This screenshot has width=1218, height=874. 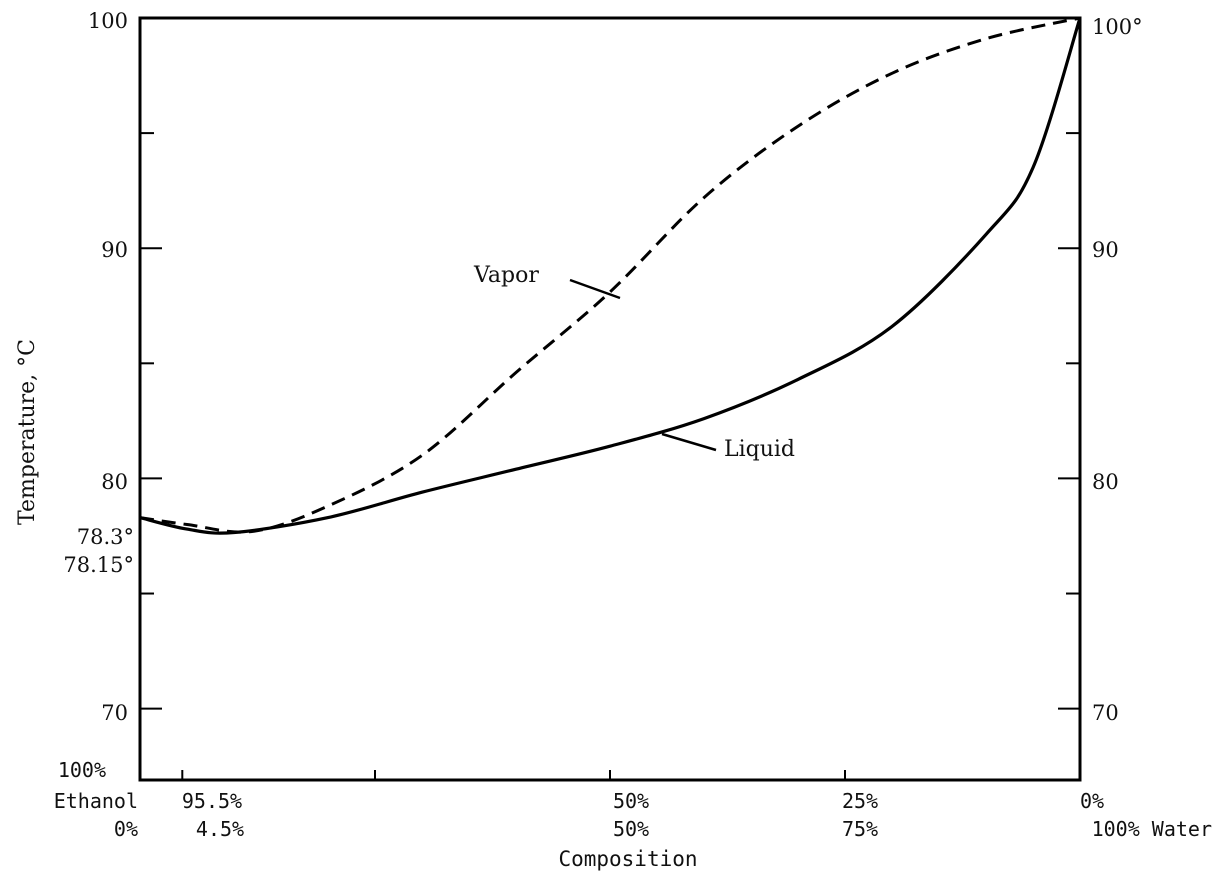 What do you see at coordinates (689, 442) in the screenshot?
I see `liquid-leader-line` at bounding box center [689, 442].